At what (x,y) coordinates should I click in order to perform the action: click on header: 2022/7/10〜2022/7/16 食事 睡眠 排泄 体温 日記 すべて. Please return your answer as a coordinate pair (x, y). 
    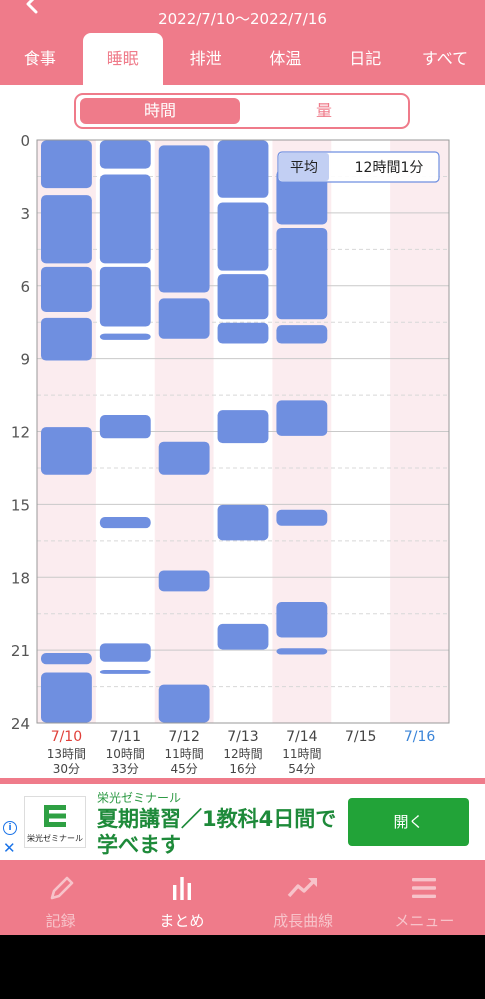
    Looking at the image, I should click on (242, 42).